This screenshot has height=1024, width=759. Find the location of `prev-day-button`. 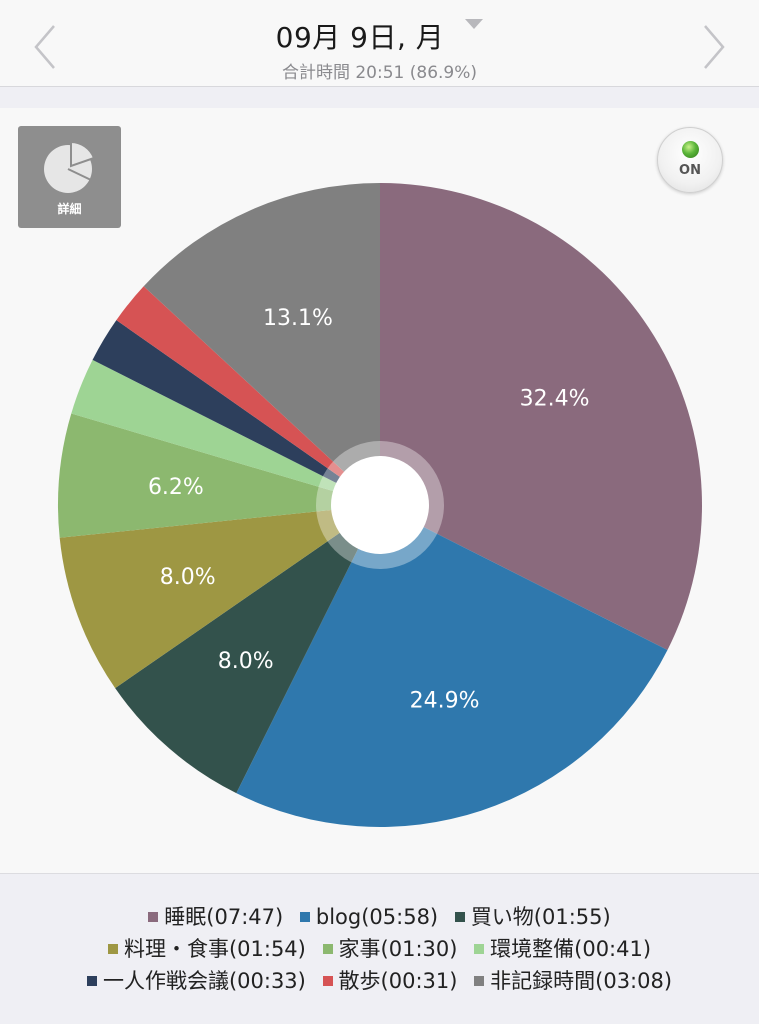

prev-day-button is located at coordinates (45, 47).